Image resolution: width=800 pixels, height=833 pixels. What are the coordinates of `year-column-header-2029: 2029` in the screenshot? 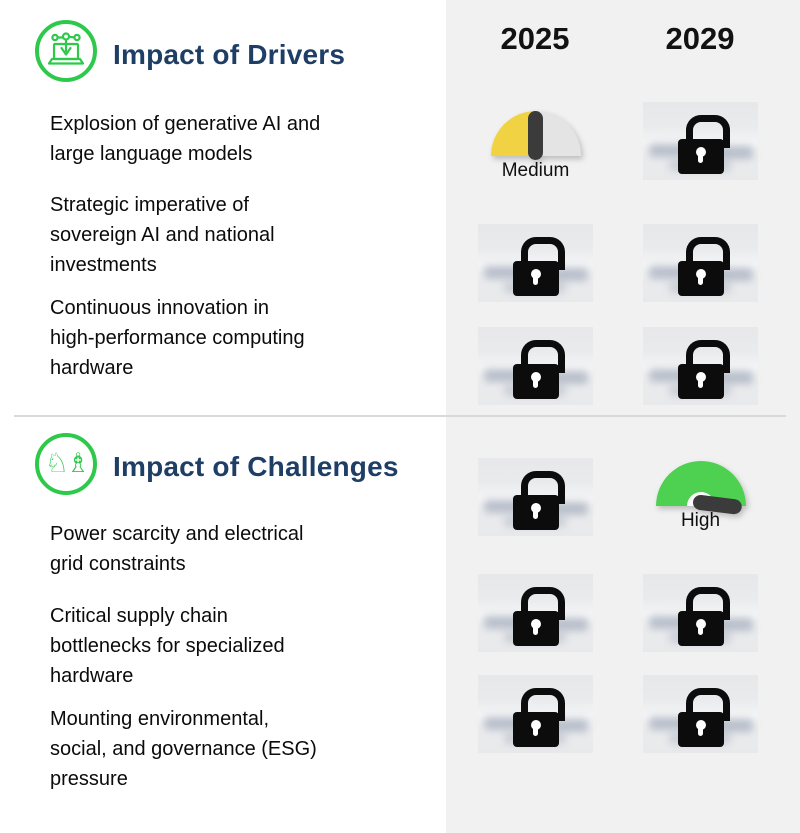 It's located at (700, 38).